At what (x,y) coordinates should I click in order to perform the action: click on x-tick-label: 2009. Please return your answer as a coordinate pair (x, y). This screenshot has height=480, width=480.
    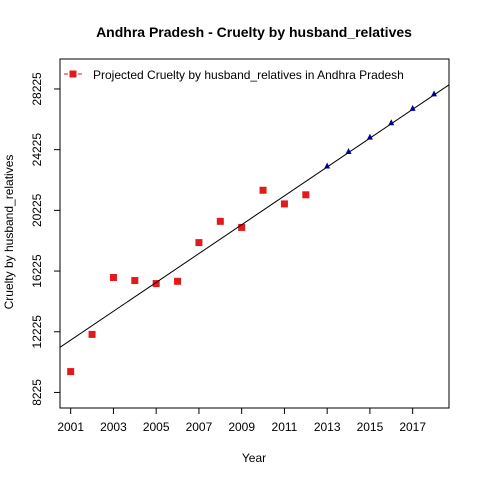
    Looking at the image, I should click on (241, 427).